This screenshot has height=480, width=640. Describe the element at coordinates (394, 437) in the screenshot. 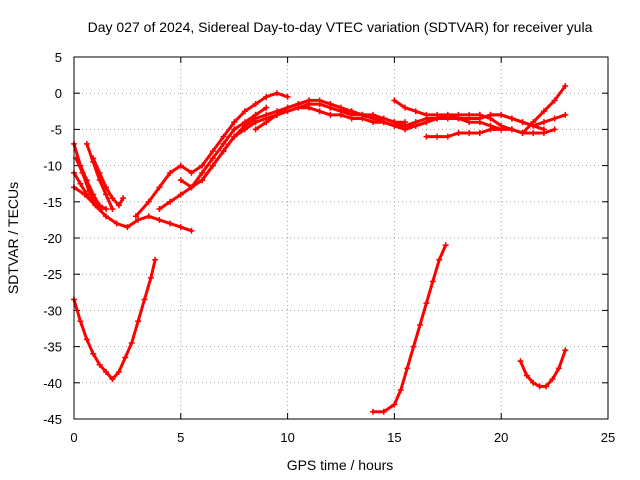

I see `x-tick-label: 15` at that location.